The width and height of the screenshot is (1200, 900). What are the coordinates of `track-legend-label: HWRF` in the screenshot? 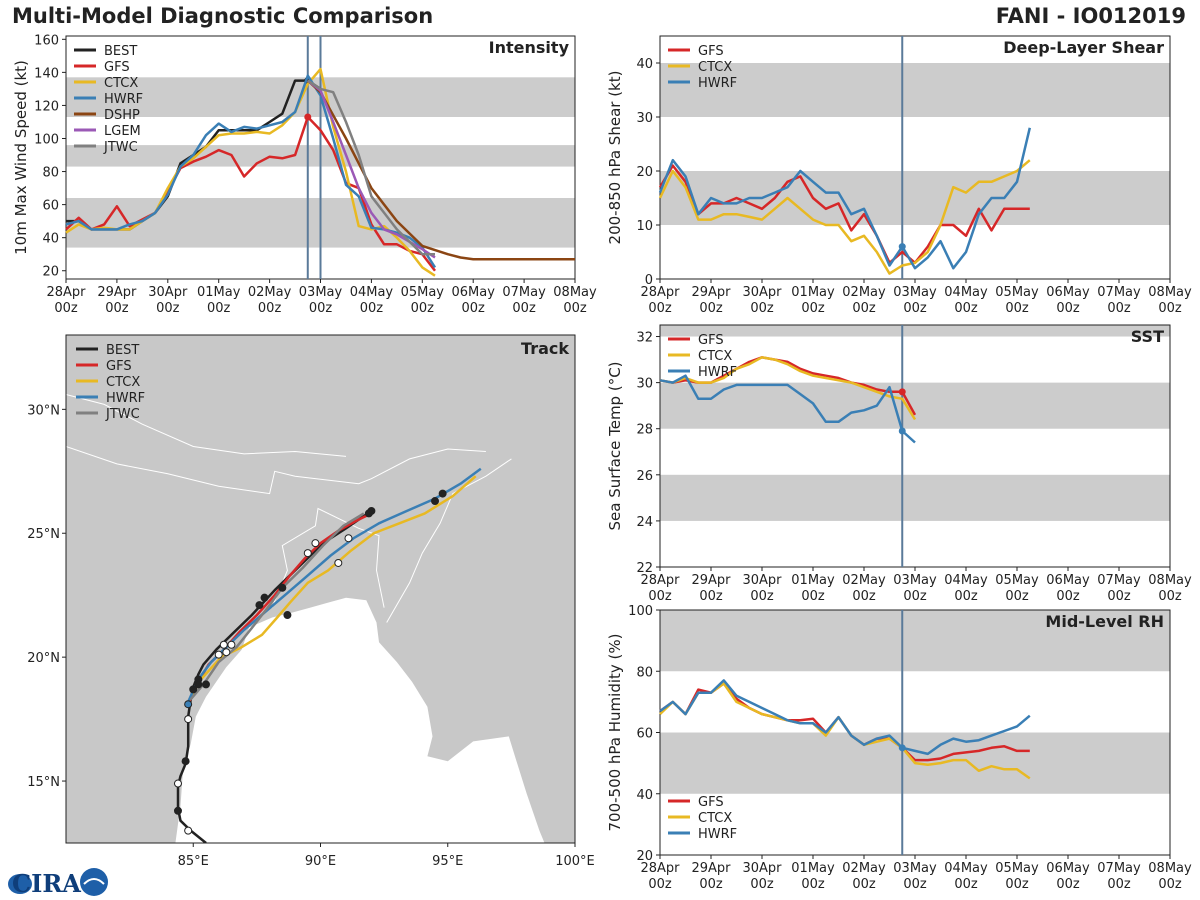 It's located at (125, 398).